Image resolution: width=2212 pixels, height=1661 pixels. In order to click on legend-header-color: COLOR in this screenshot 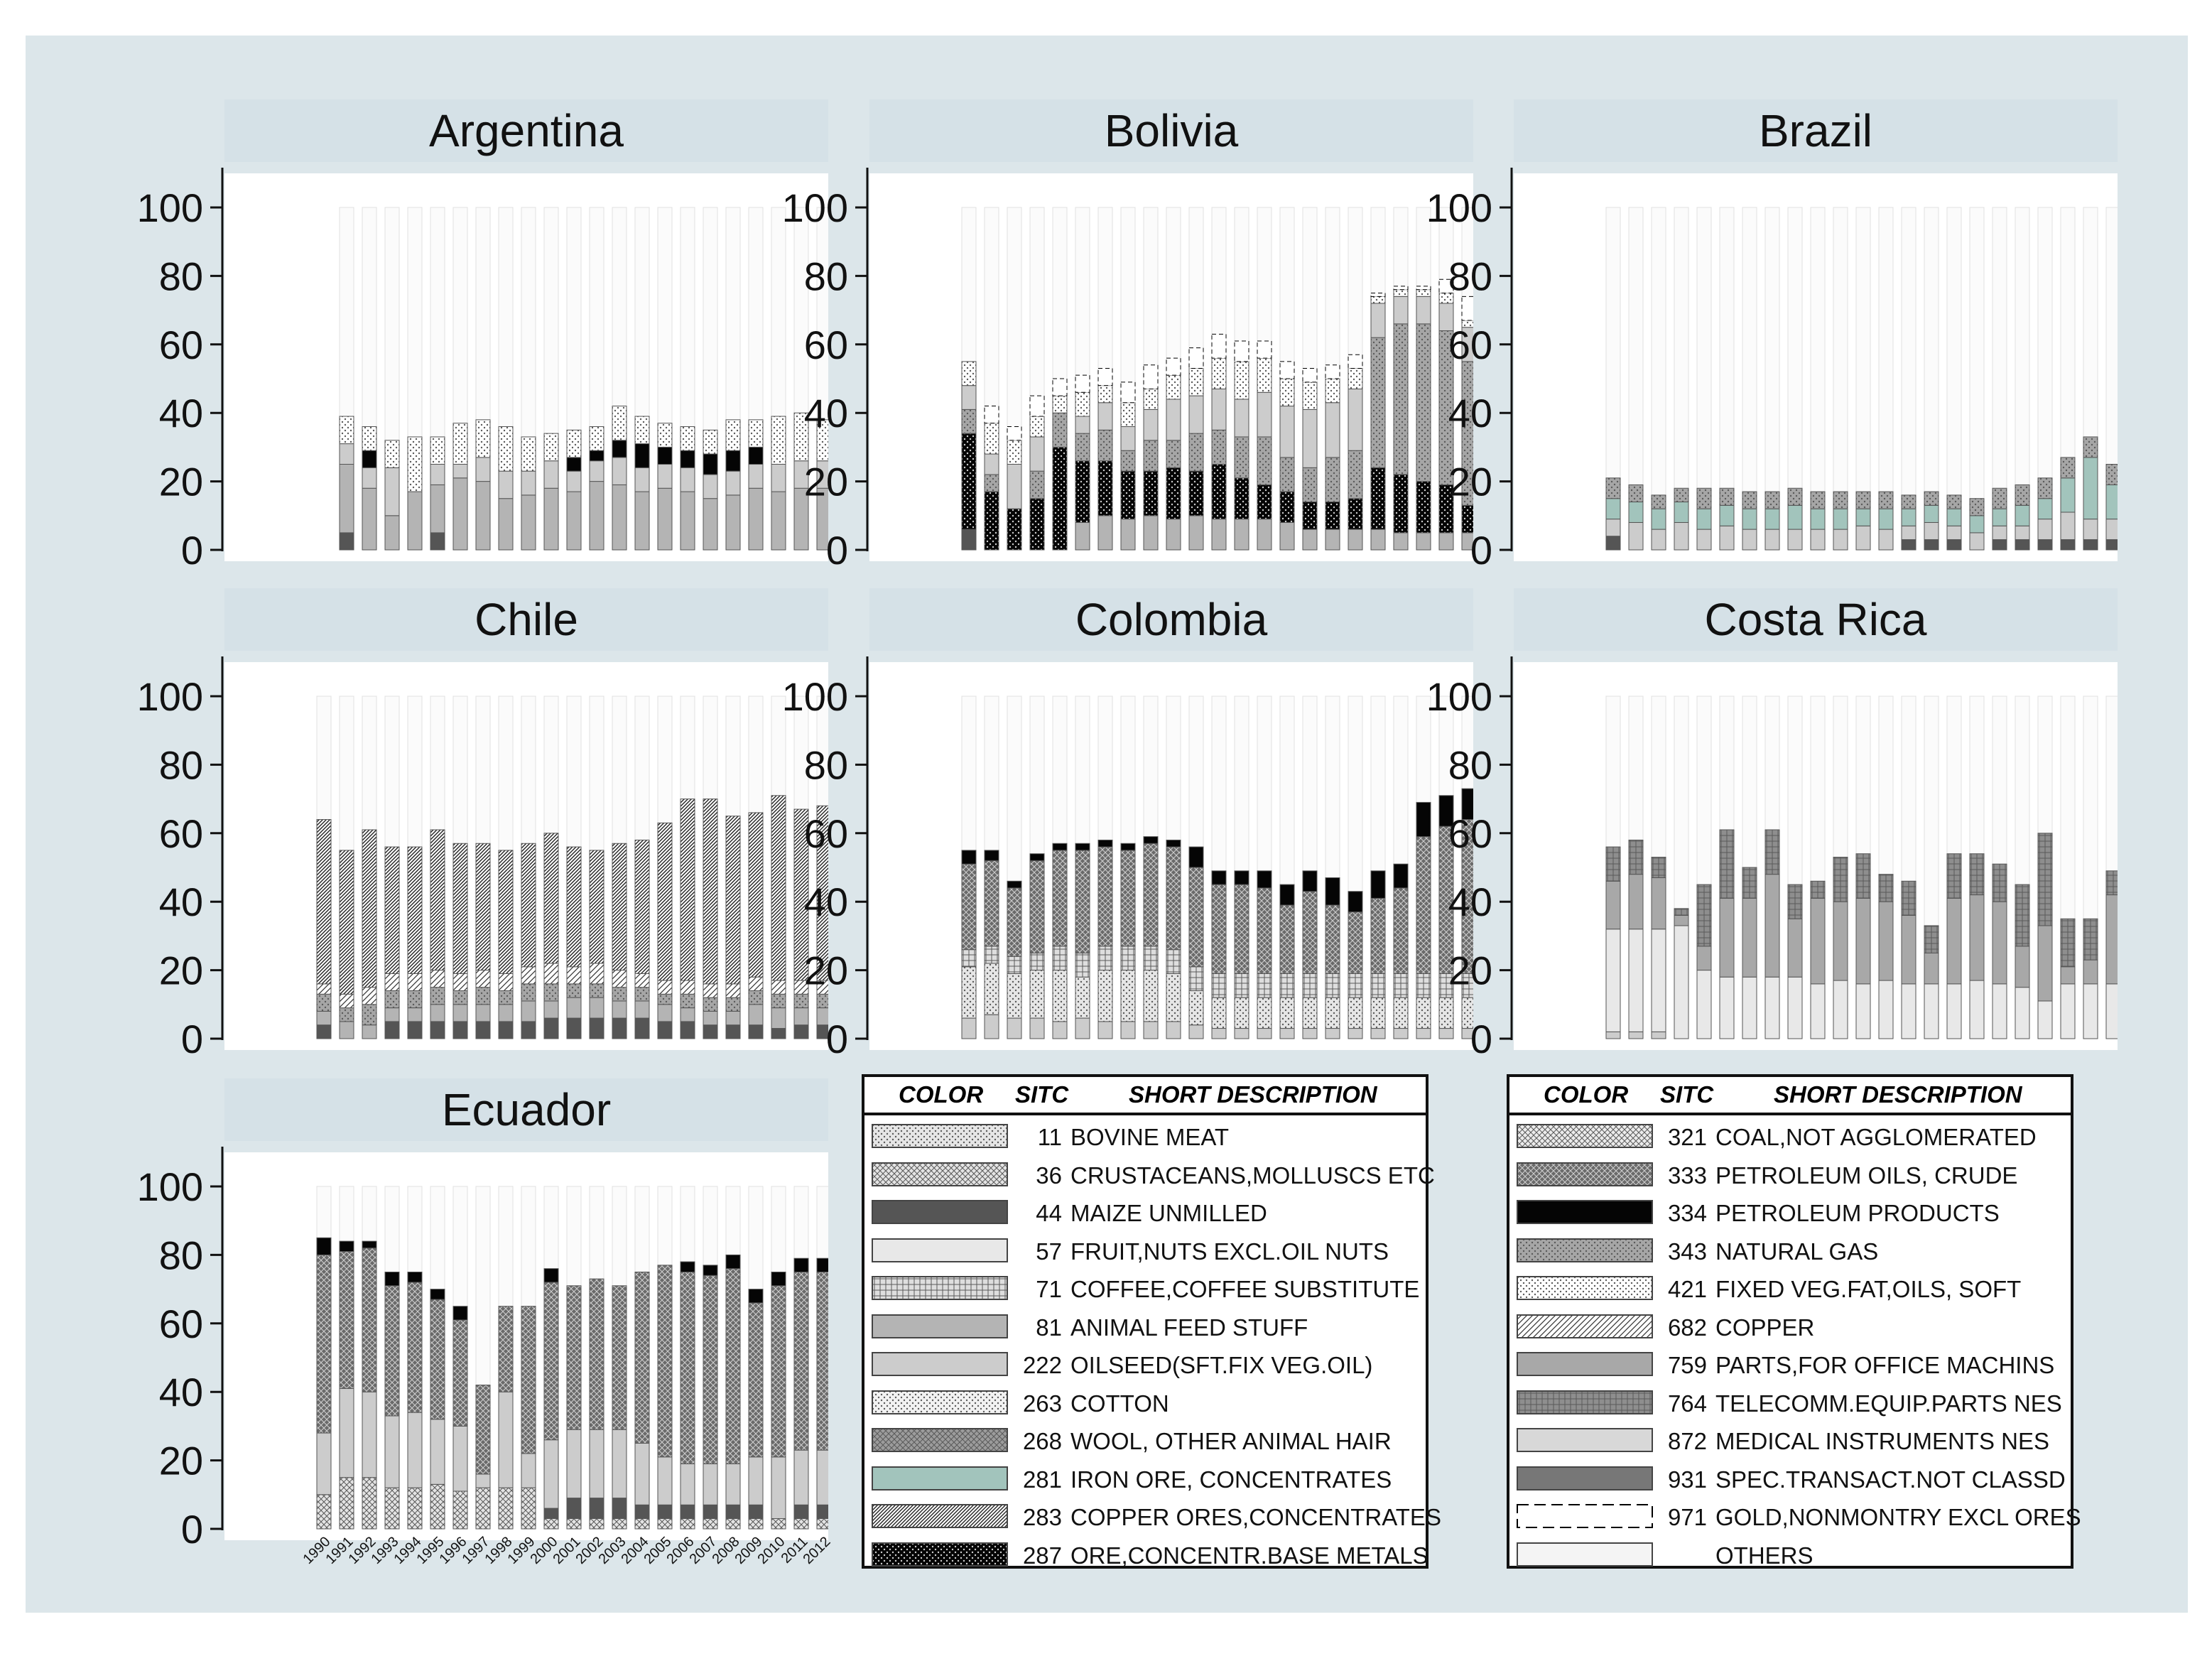, I will do `click(1586, 1094)`.